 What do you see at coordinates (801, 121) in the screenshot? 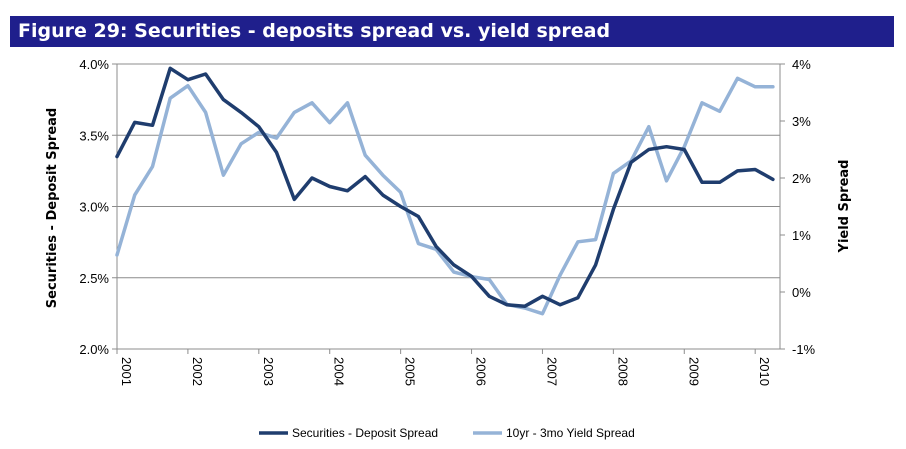
I see `right-y-tick-label: 3%` at bounding box center [801, 121].